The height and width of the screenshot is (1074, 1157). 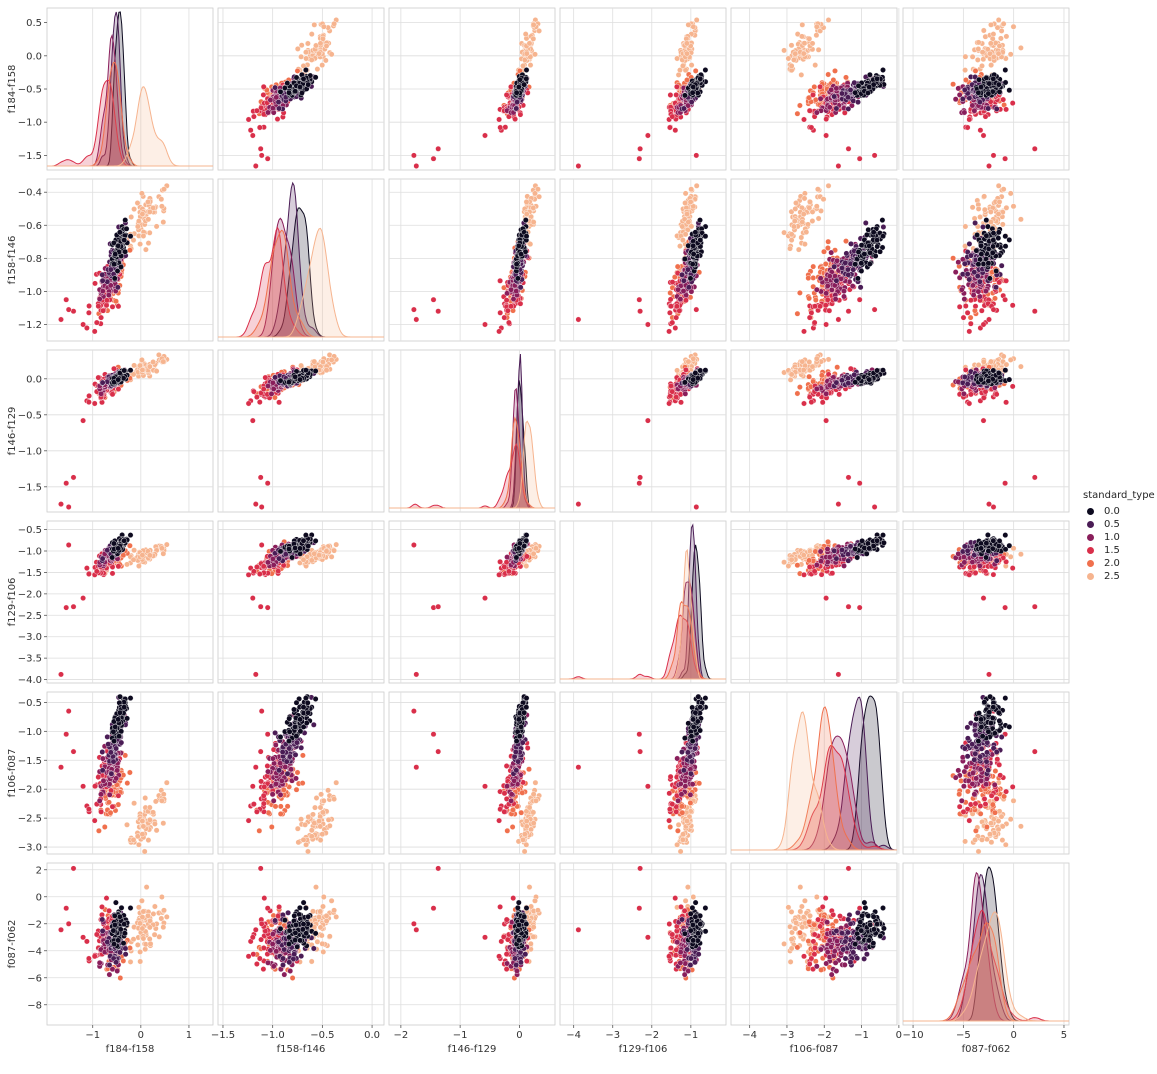 I want to click on subplot-f184-f158-vs-f106-f087, so click(x=815, y=89).